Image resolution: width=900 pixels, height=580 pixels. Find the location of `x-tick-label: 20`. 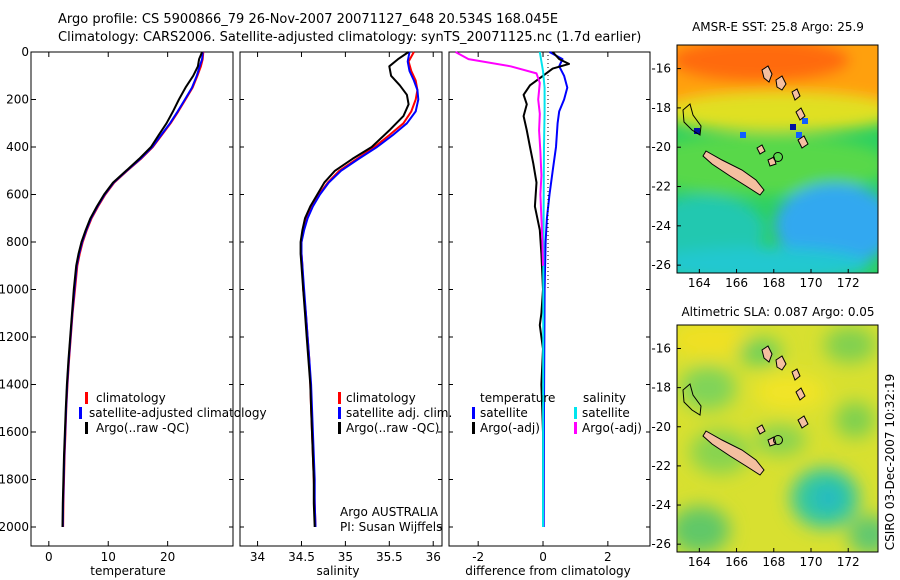

x-tick-label: 20 is located at coordinates (167, 557).